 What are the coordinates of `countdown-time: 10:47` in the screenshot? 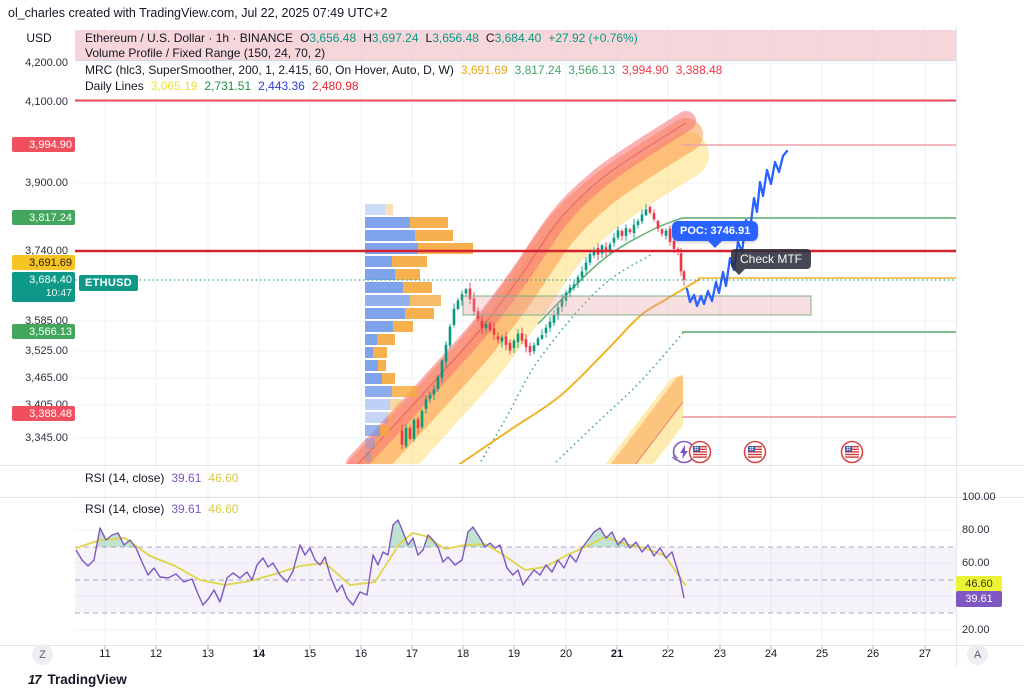 It's located at (58, 293).